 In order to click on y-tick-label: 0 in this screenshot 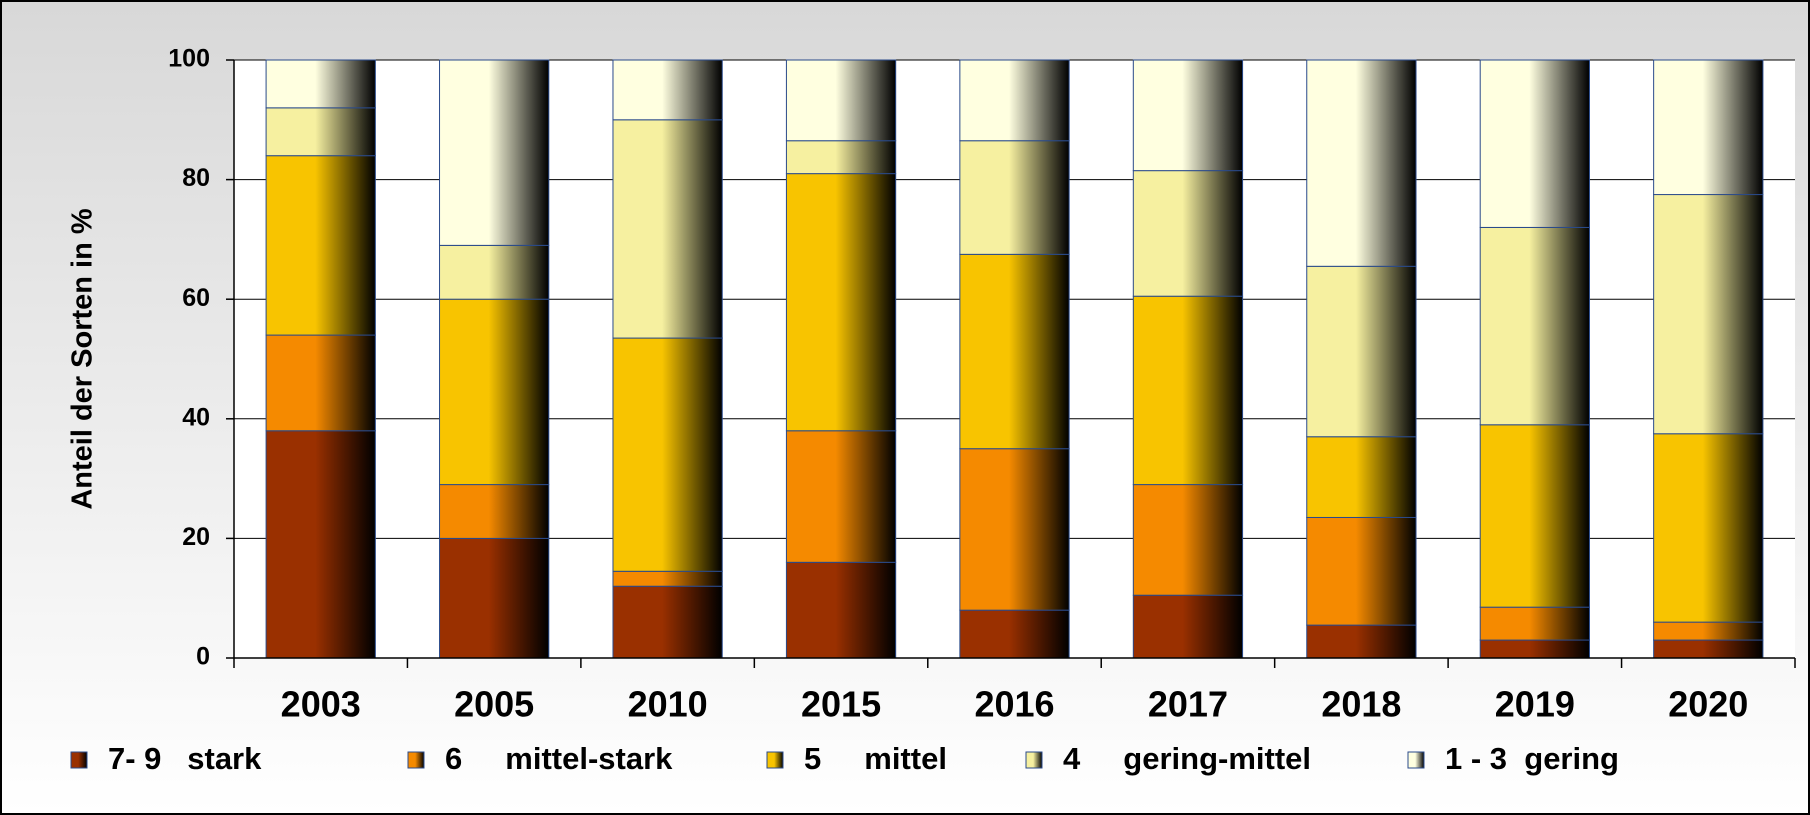, I will do `click(203, 657)`.